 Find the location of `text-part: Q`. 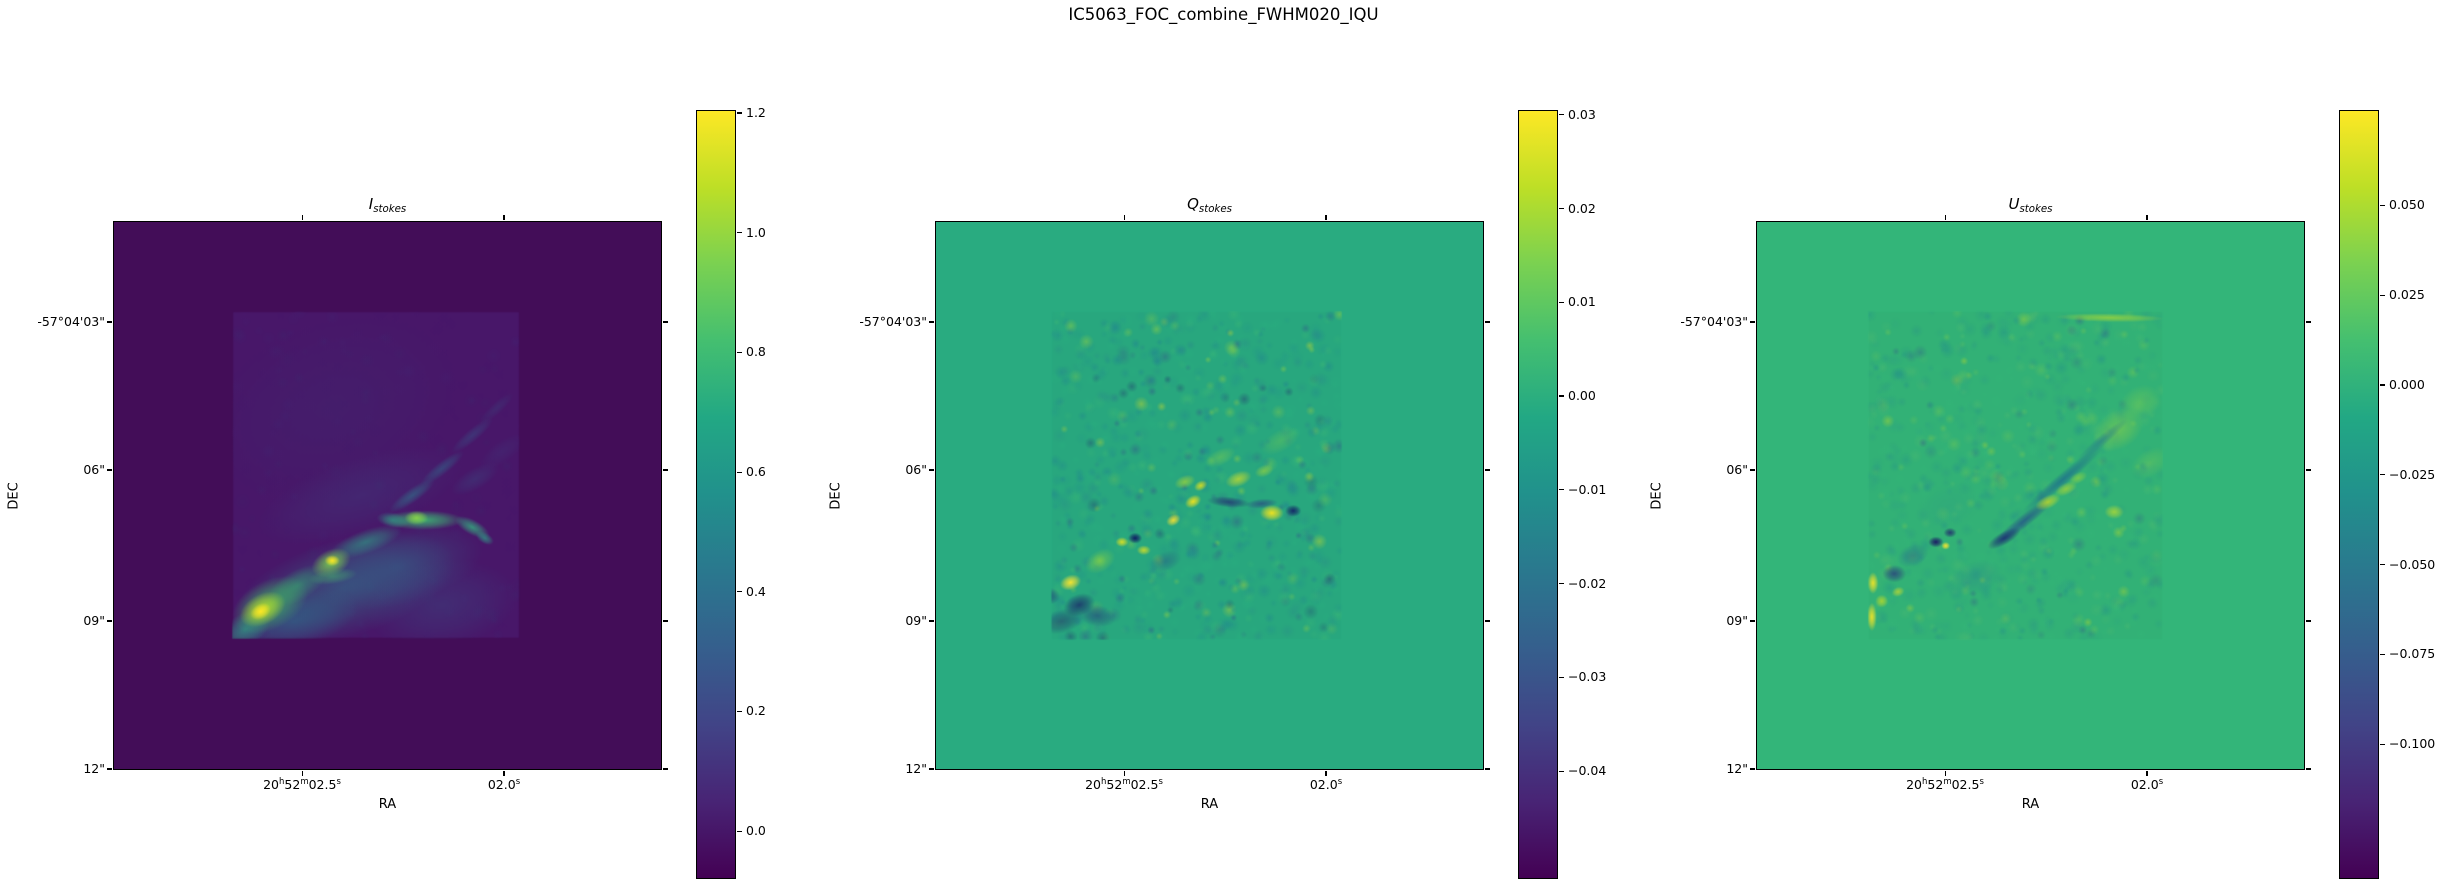

text-part: Q is located at coordinates (1193, 204).